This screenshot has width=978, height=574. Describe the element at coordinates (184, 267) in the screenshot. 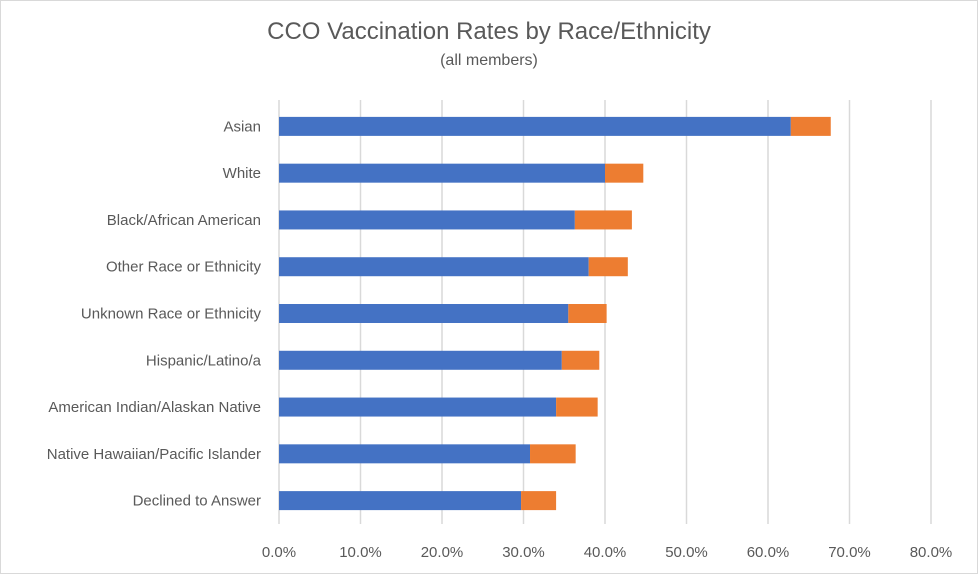

I see `category-label: Other Race or Ethnicity` at that location.